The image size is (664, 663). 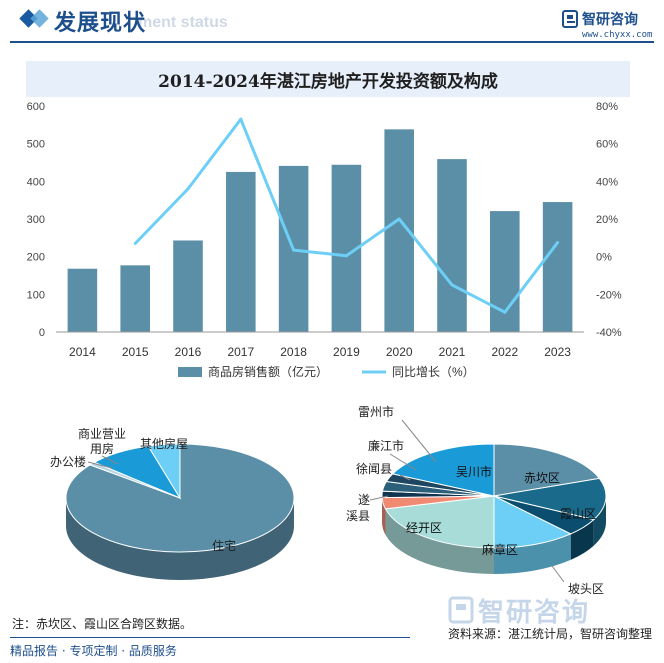 What do you see at coordinates (36, 107) in the screenshot?
I see `y-left-tick-label: 600` at bounding box center [36, 107].